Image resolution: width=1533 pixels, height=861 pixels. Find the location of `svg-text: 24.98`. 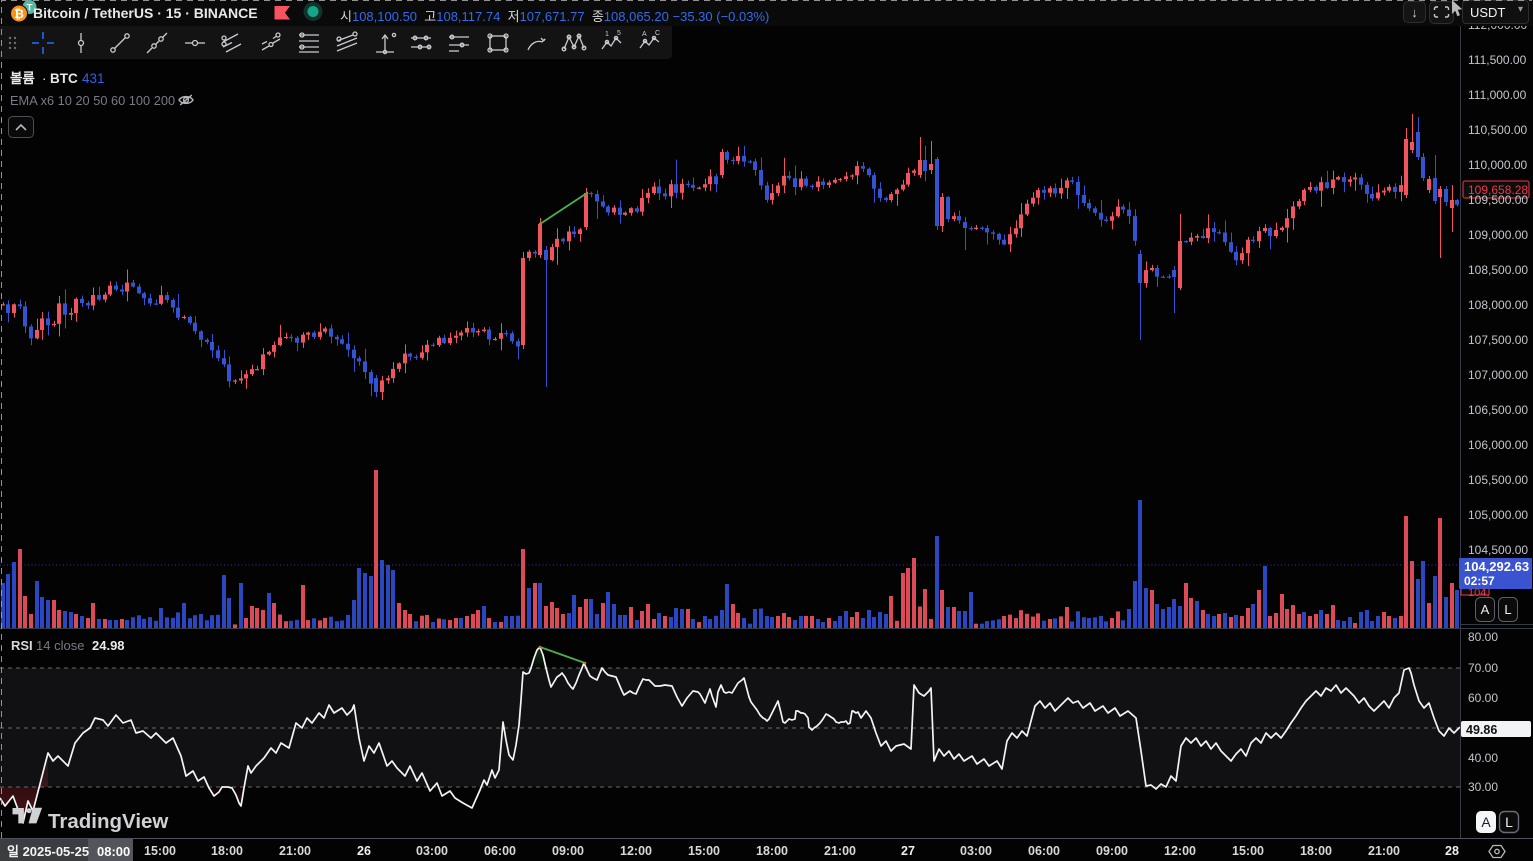

svg-text: 24.98 is located at coordinates (108, 645).